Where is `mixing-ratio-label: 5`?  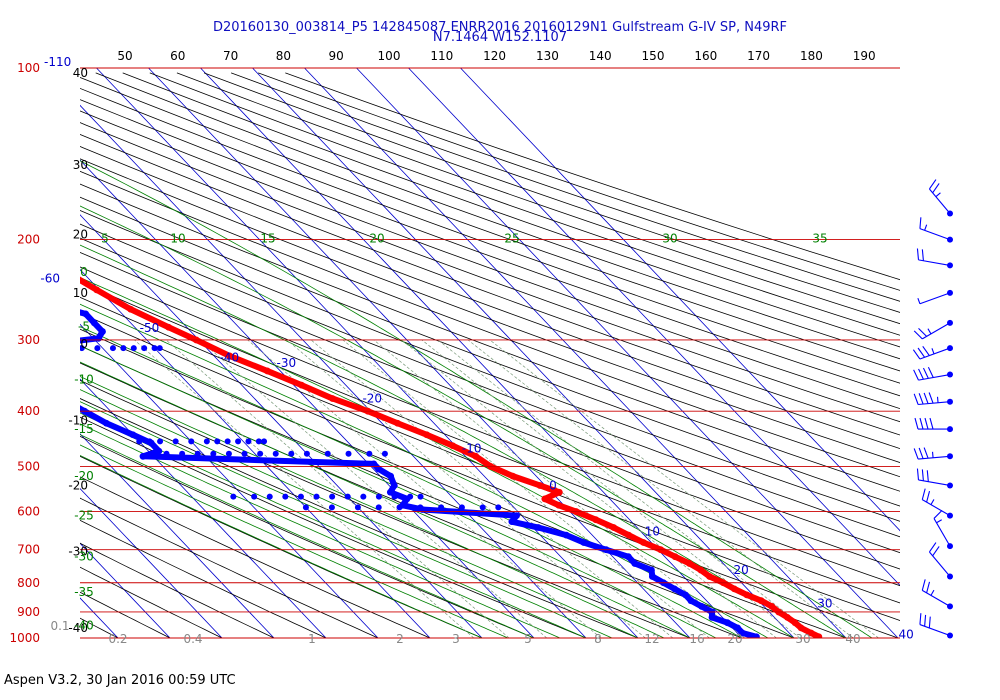 mixing-ratio-label: 5 is located at coordinates (528, 639).